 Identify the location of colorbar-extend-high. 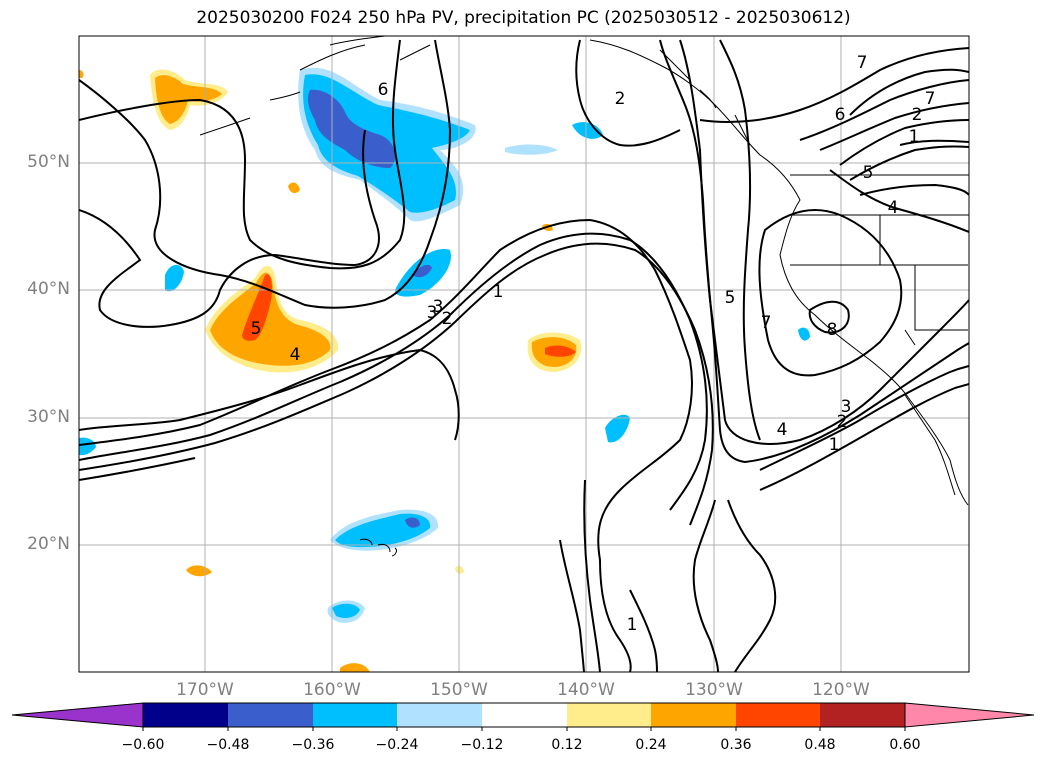
(969, 715).